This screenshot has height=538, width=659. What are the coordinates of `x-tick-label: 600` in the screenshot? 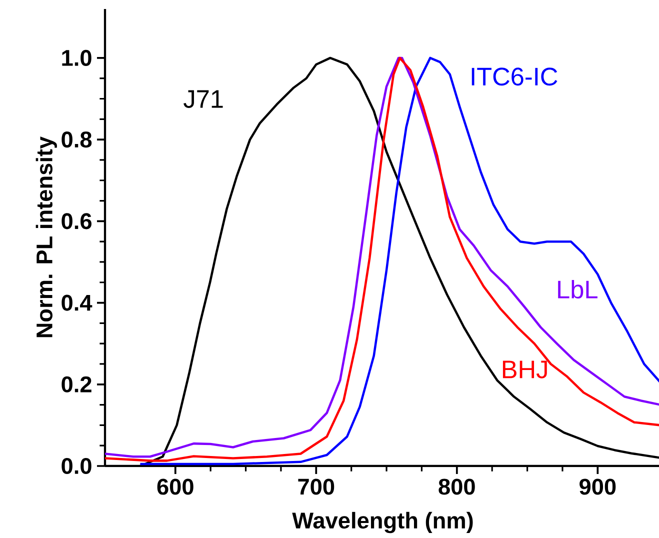 It's located at (175, 486).